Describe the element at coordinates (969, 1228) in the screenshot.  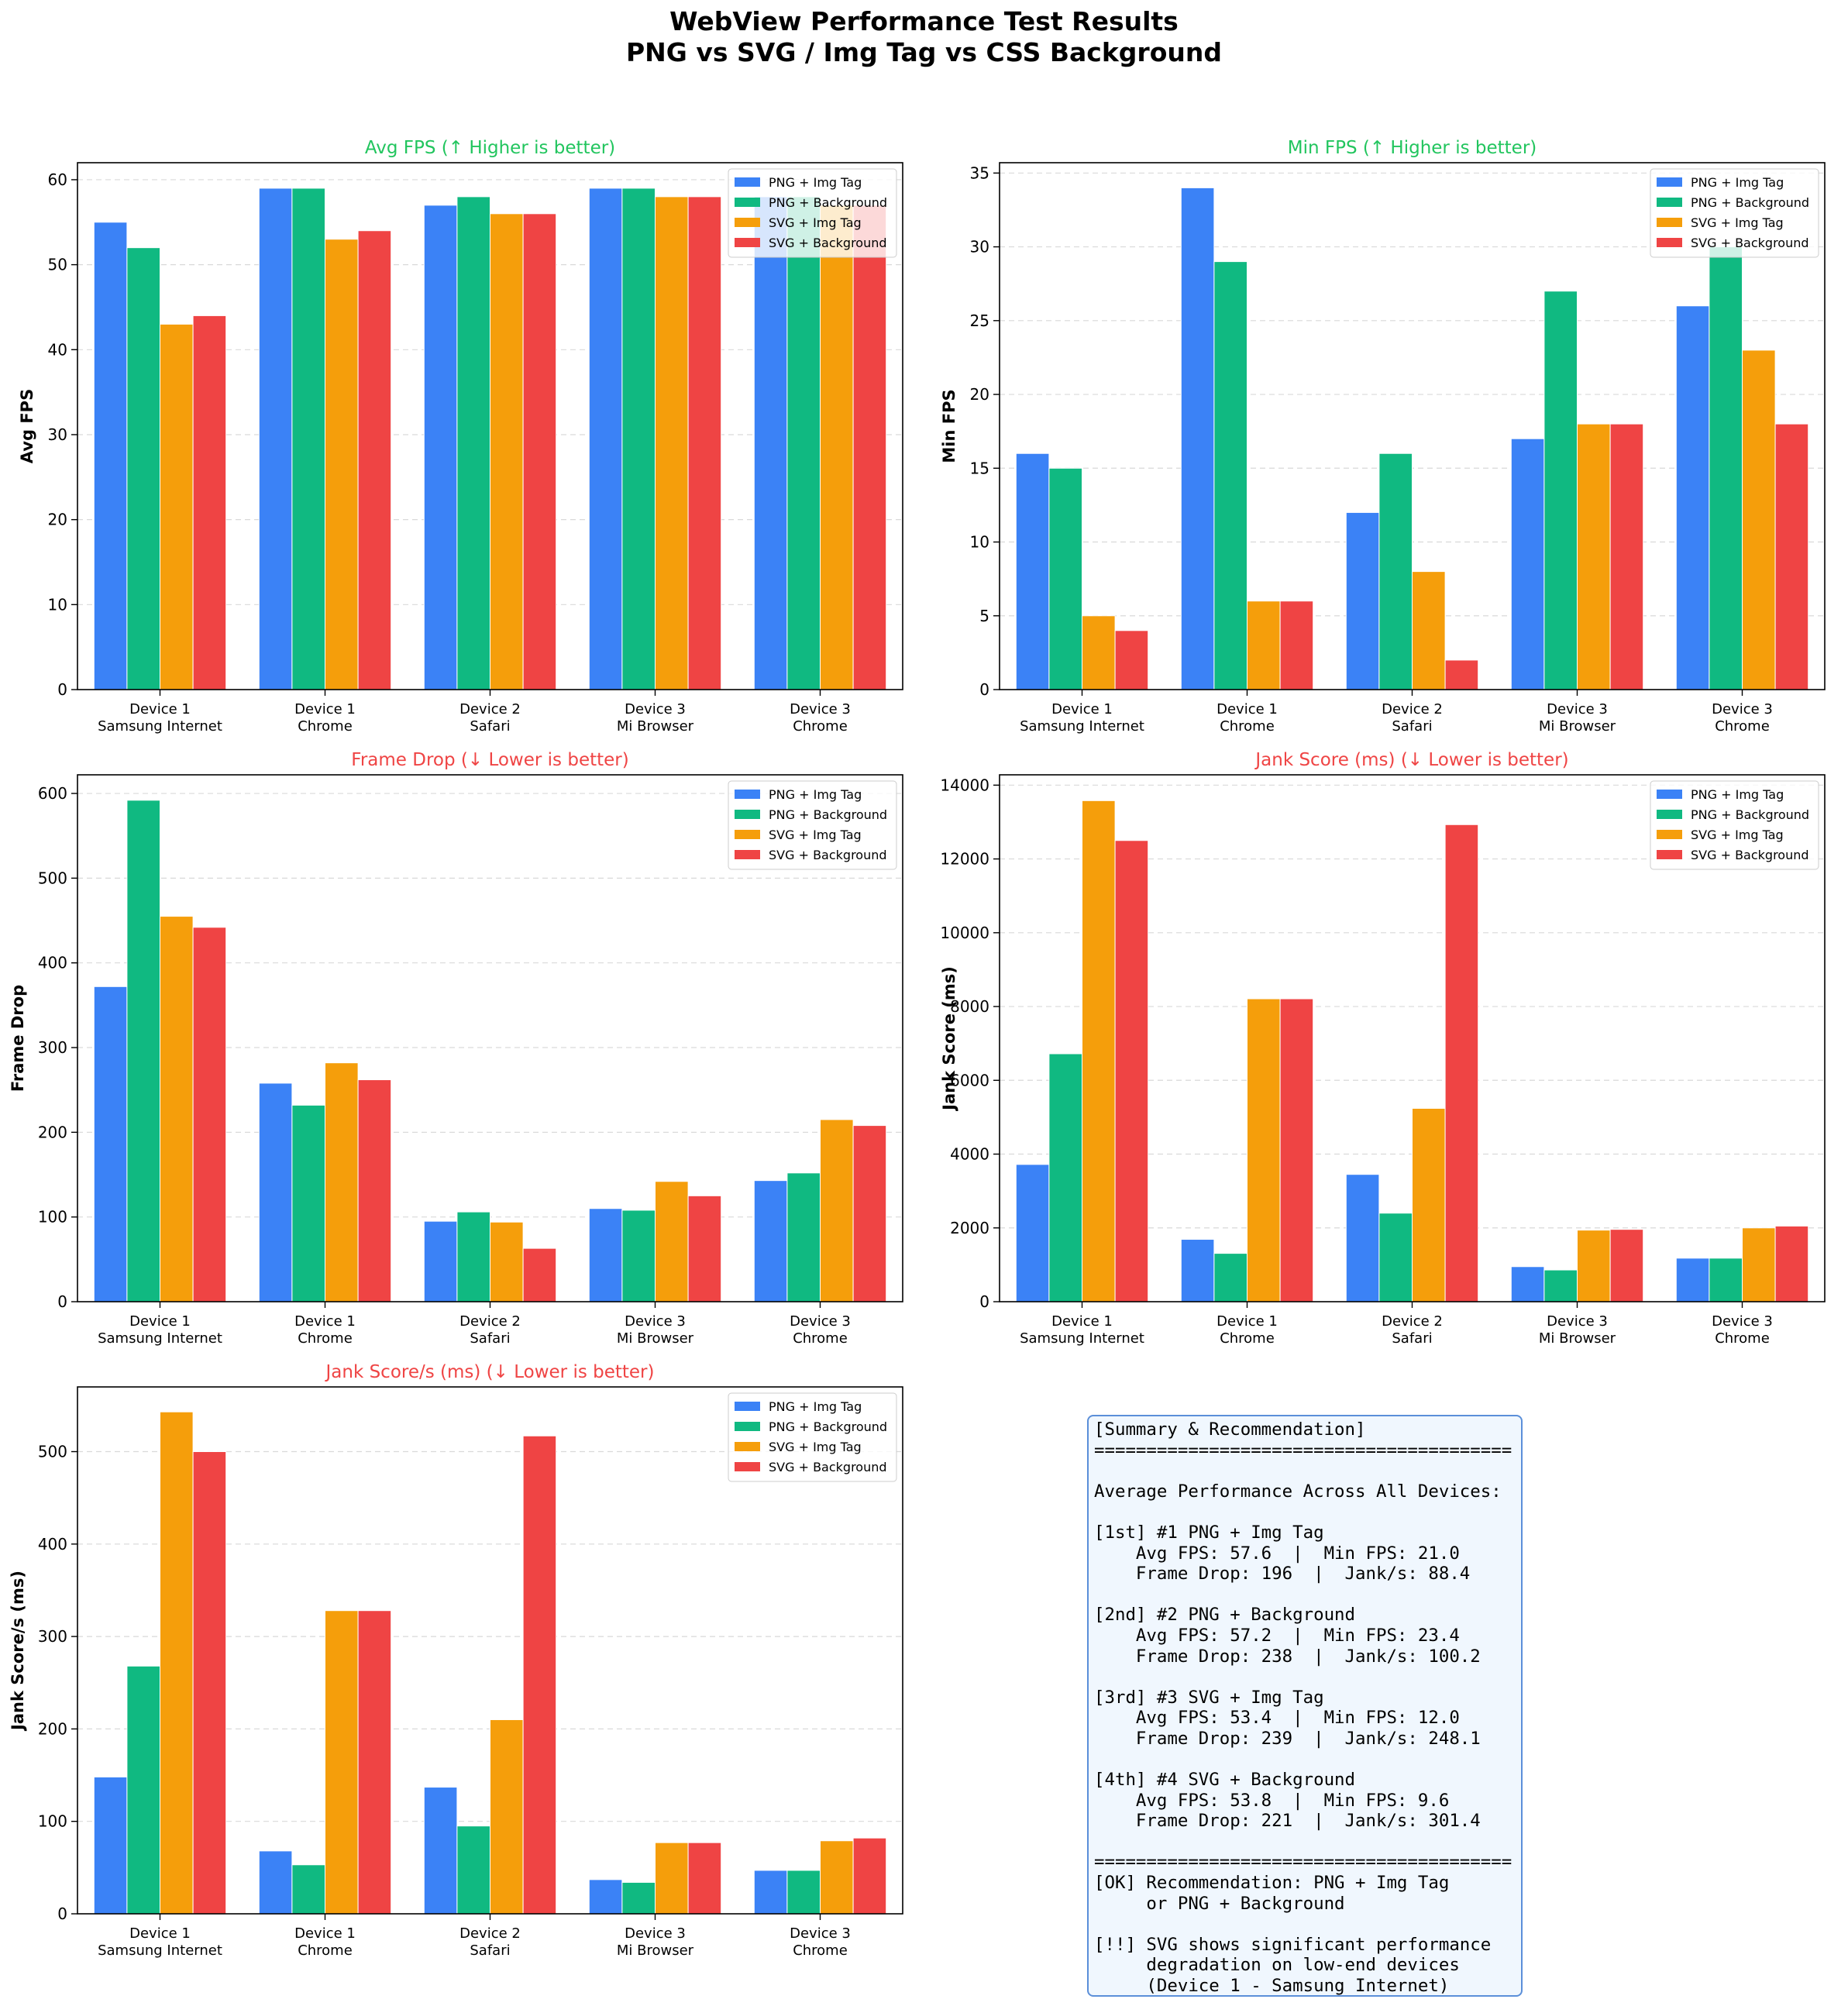
I see `y-tick-label: 2000` at that location.